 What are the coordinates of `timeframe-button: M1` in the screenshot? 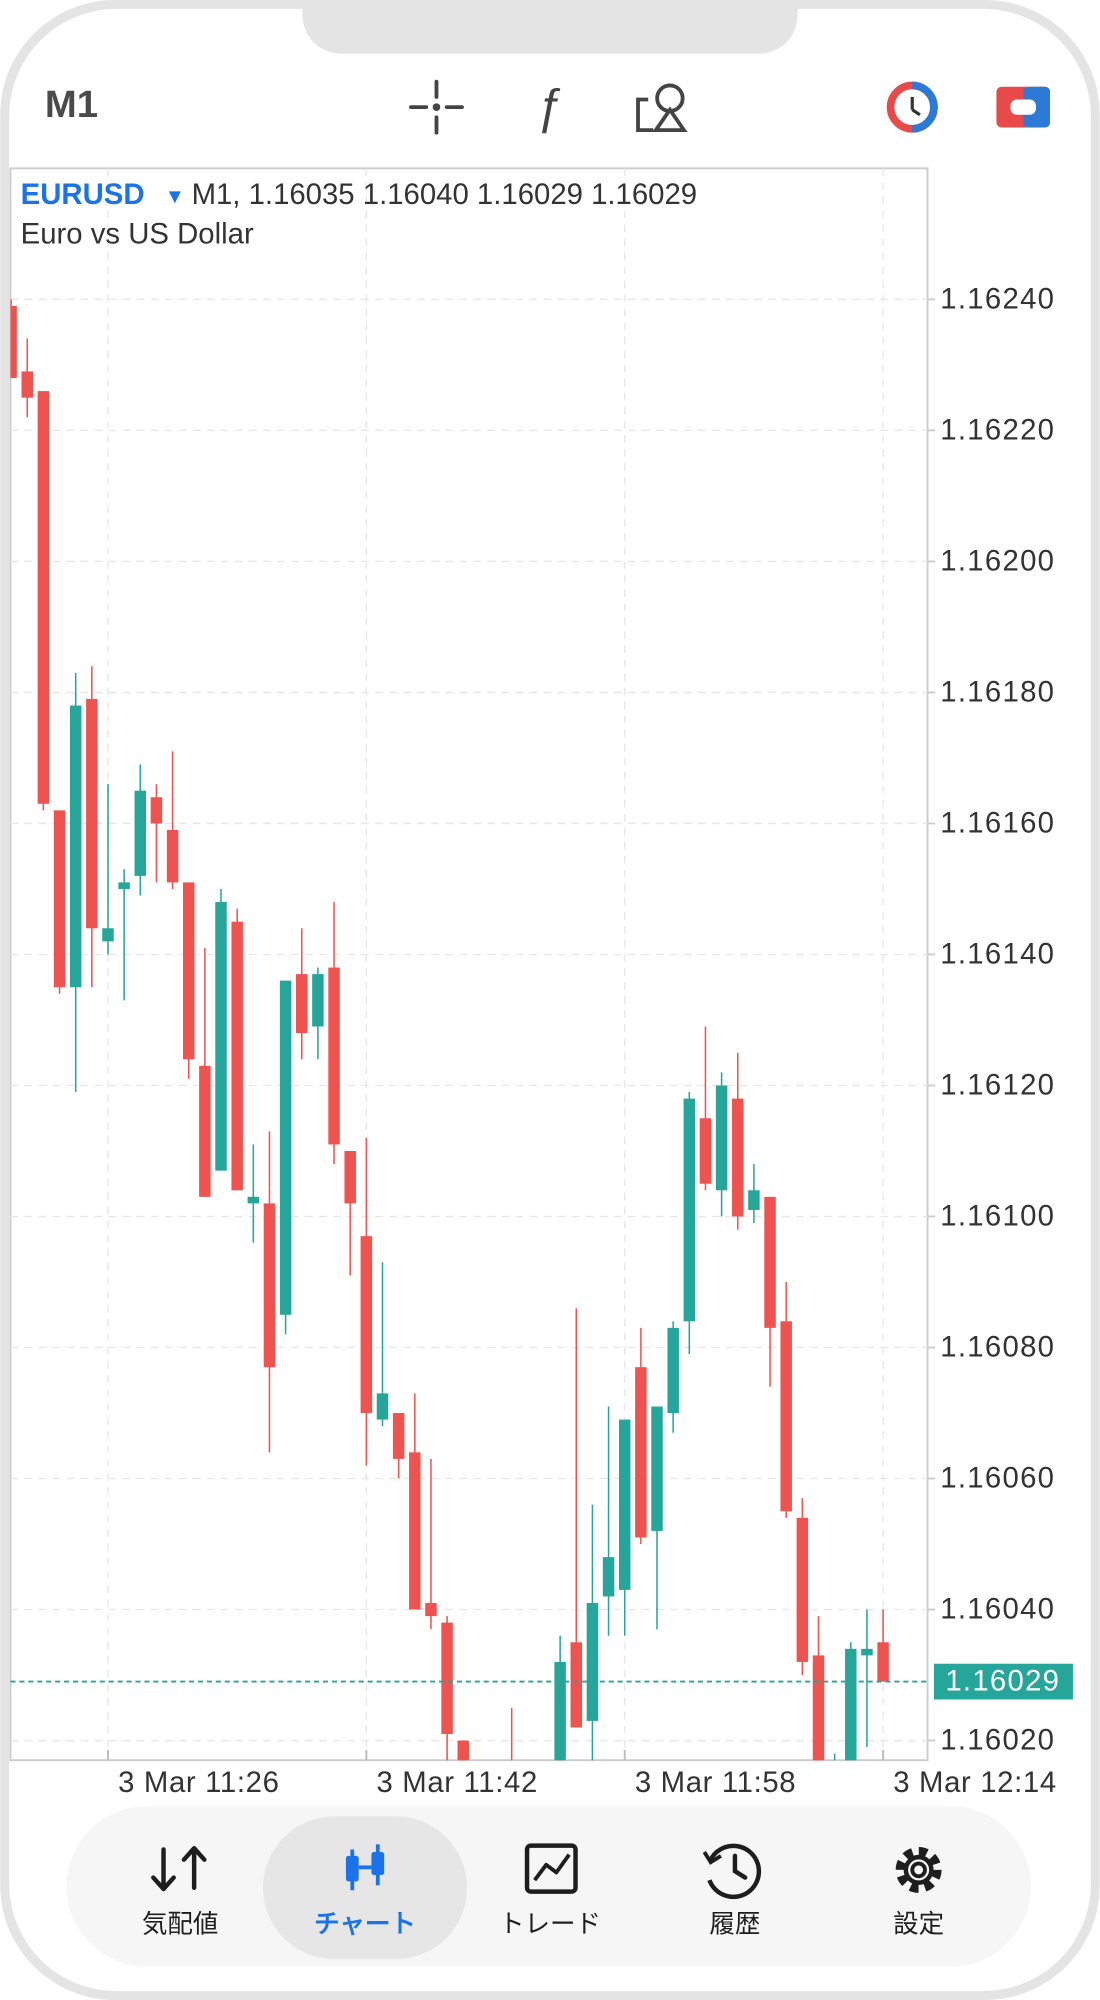 It's located at (71, 104).